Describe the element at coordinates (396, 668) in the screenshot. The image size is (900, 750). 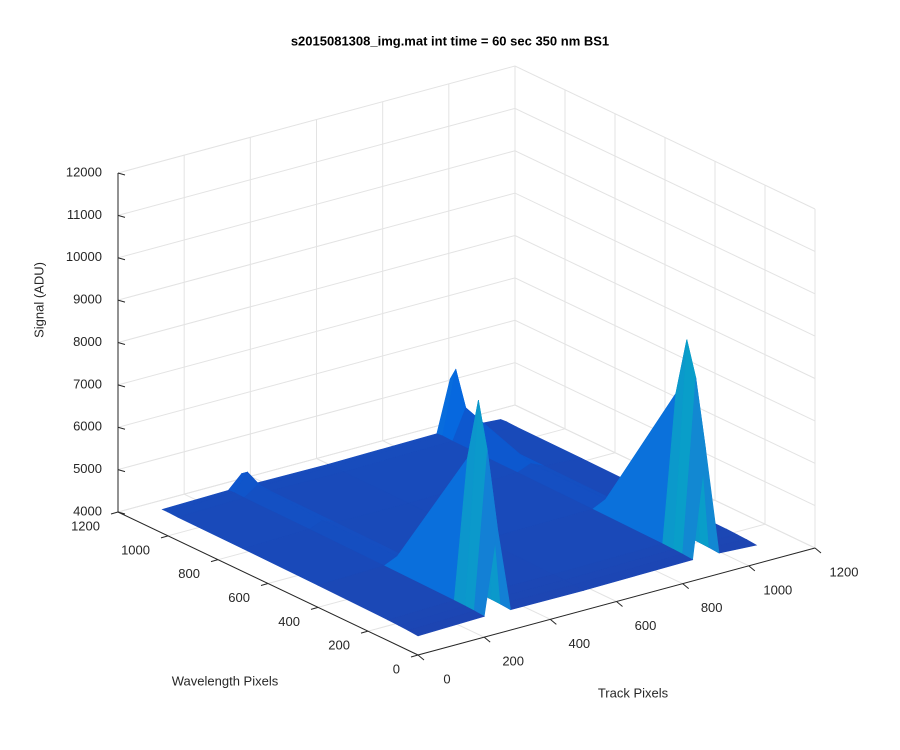
I see `y-tick-label: 0` at that location.